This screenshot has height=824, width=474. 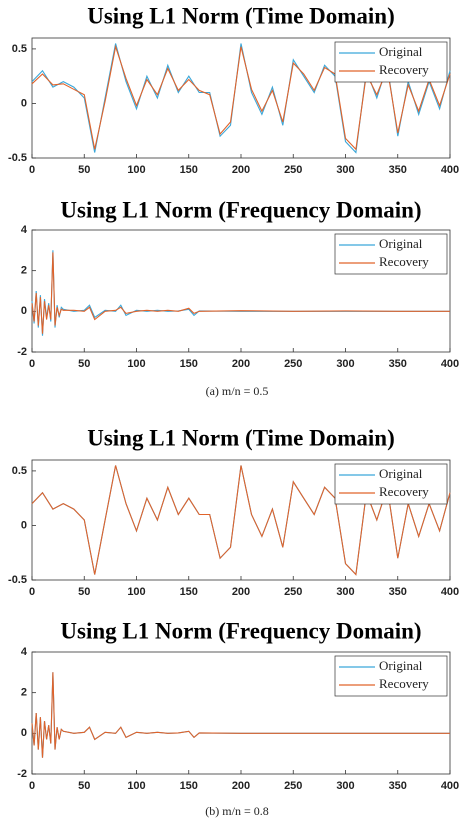 I want to click on caption: (b) m/n = 0.8, so click(x=236, y=811).